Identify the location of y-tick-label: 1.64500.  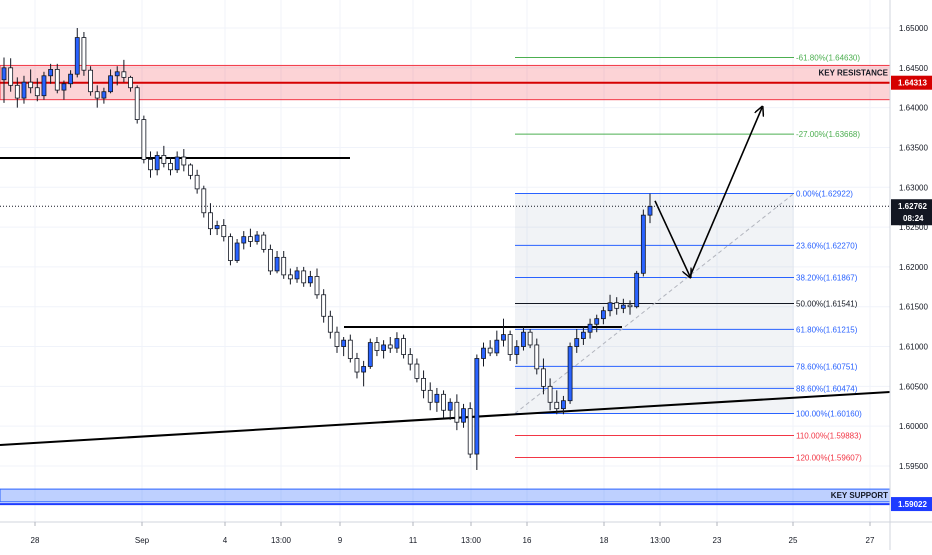
(913, 68).